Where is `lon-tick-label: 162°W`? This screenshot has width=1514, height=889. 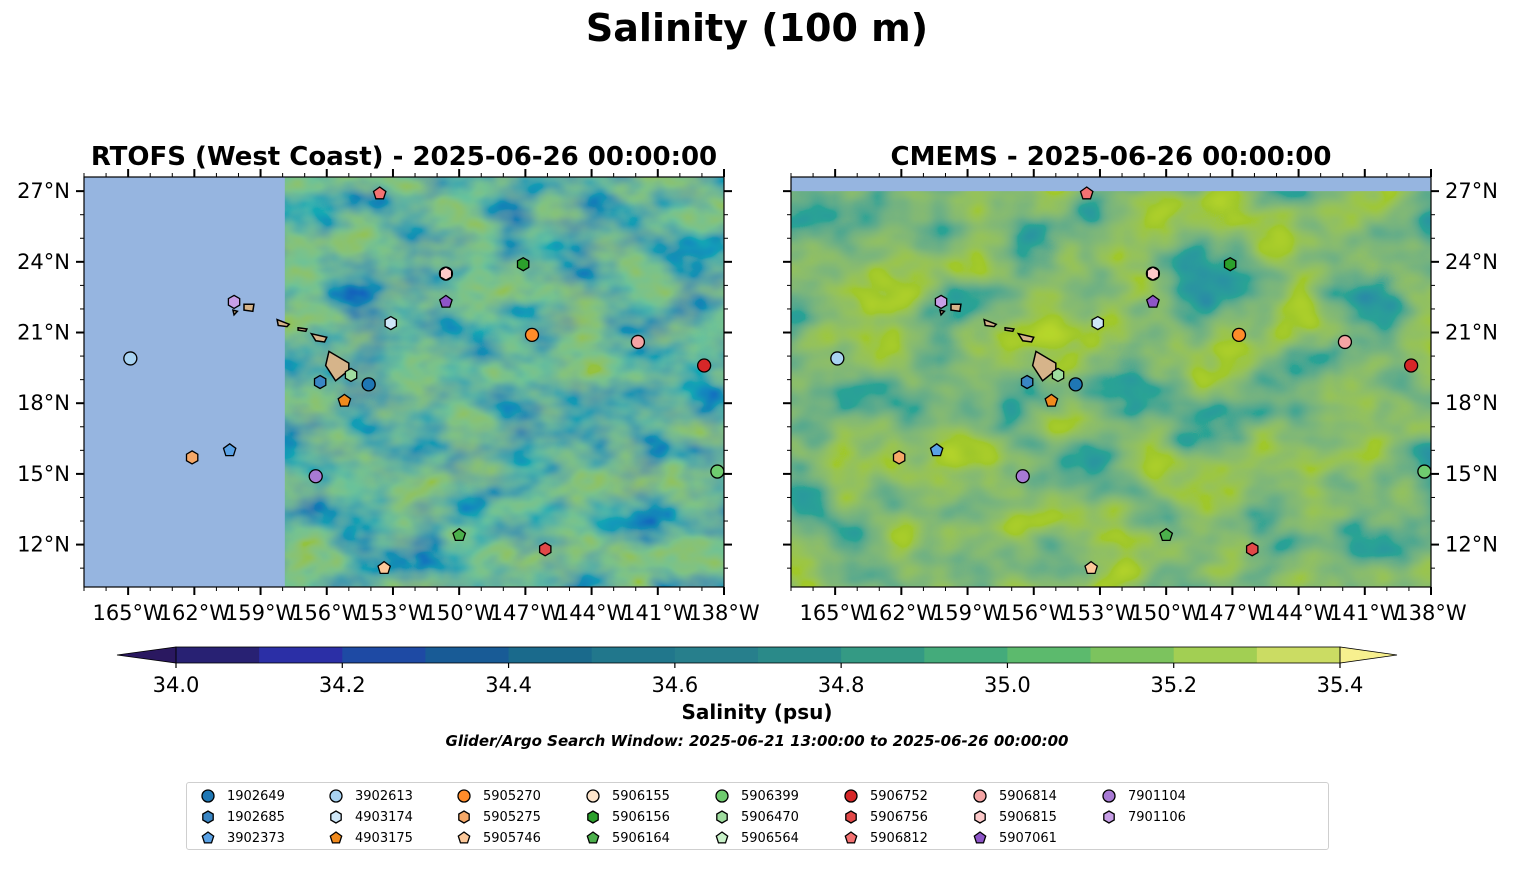
lon-tick-label: 162°W is located at coordinates (902, 613).